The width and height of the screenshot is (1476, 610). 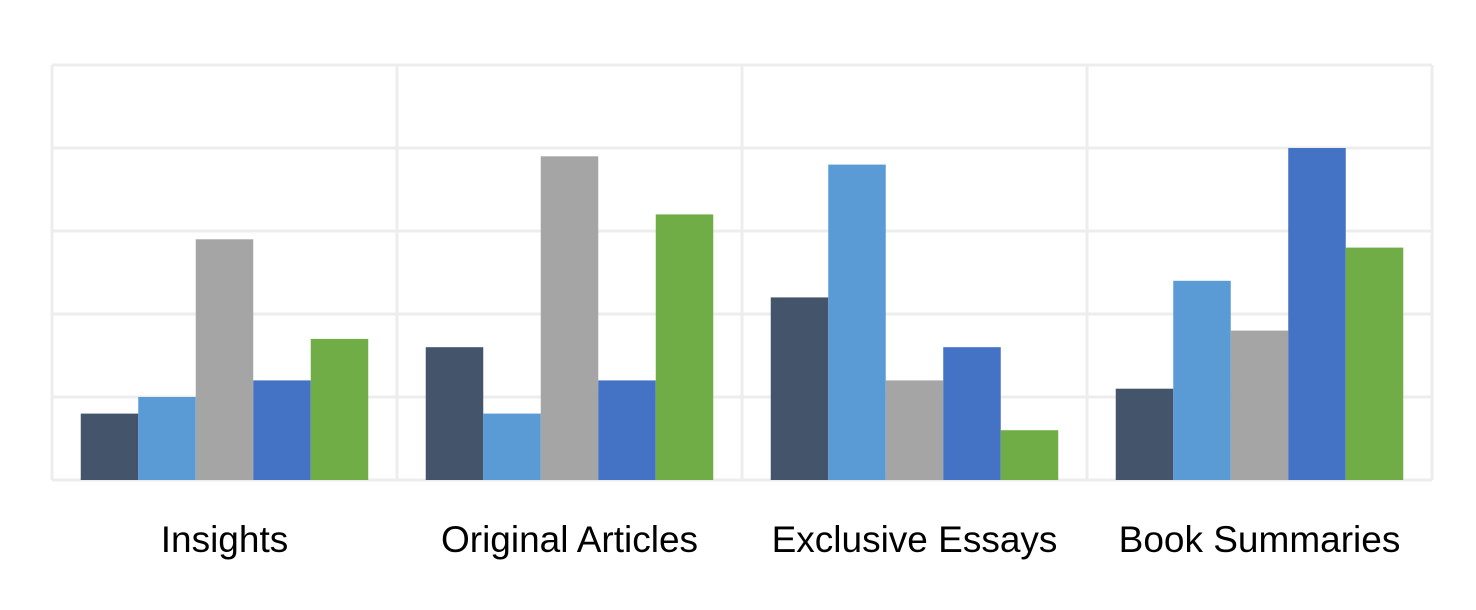 I want to click on category-tick-label: Book Summaries, so click(x=1260, y=539).